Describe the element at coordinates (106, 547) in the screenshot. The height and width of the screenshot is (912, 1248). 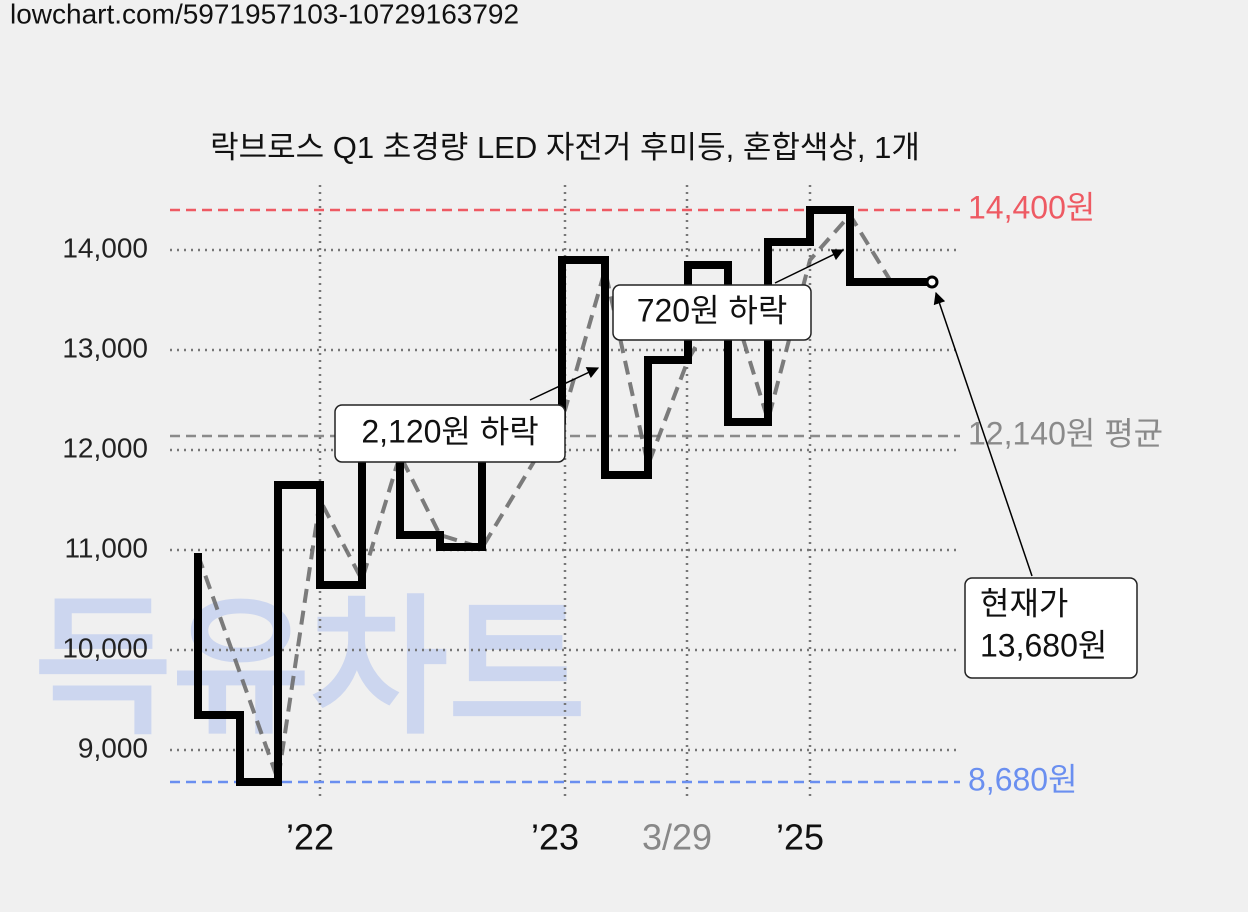
I see `y-tick-label: 11,000` at that location.